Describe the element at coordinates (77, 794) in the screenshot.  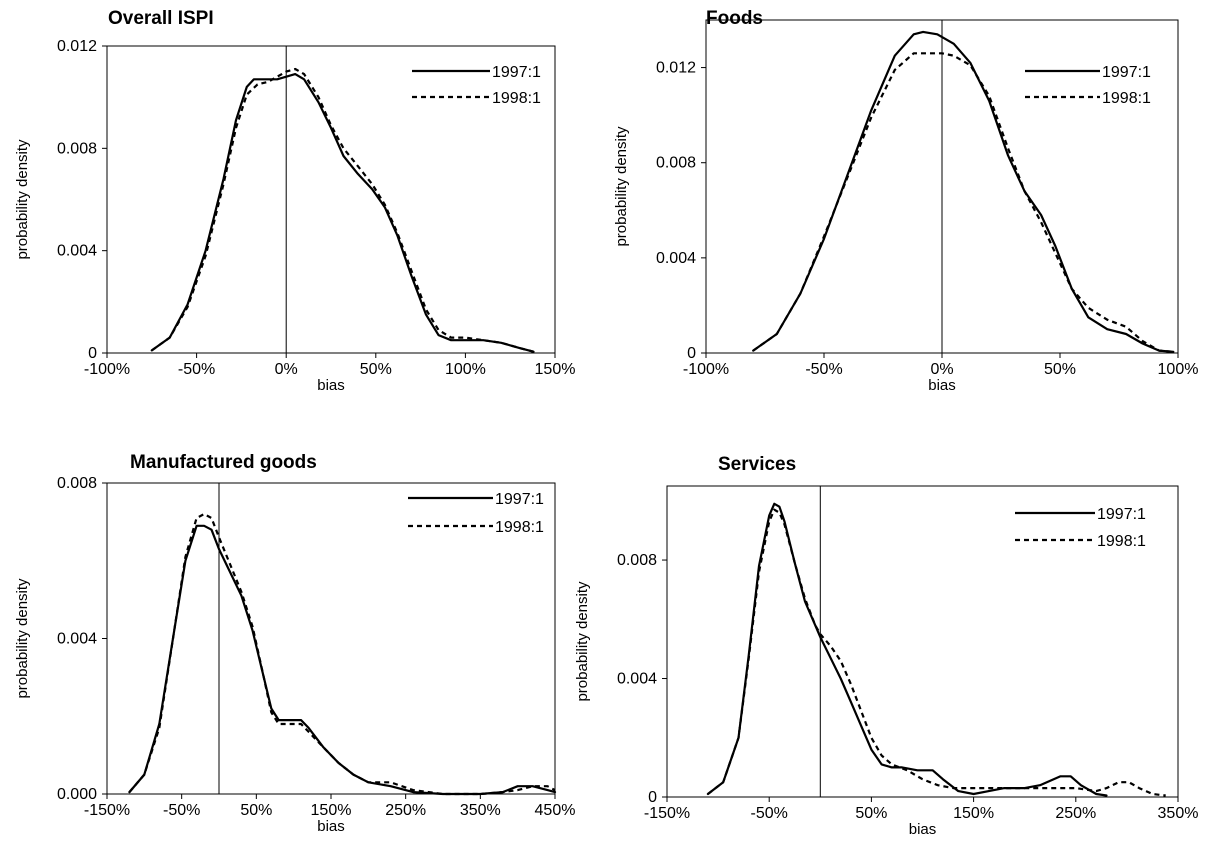
I see `y-tick-label: 0.000` at that location.